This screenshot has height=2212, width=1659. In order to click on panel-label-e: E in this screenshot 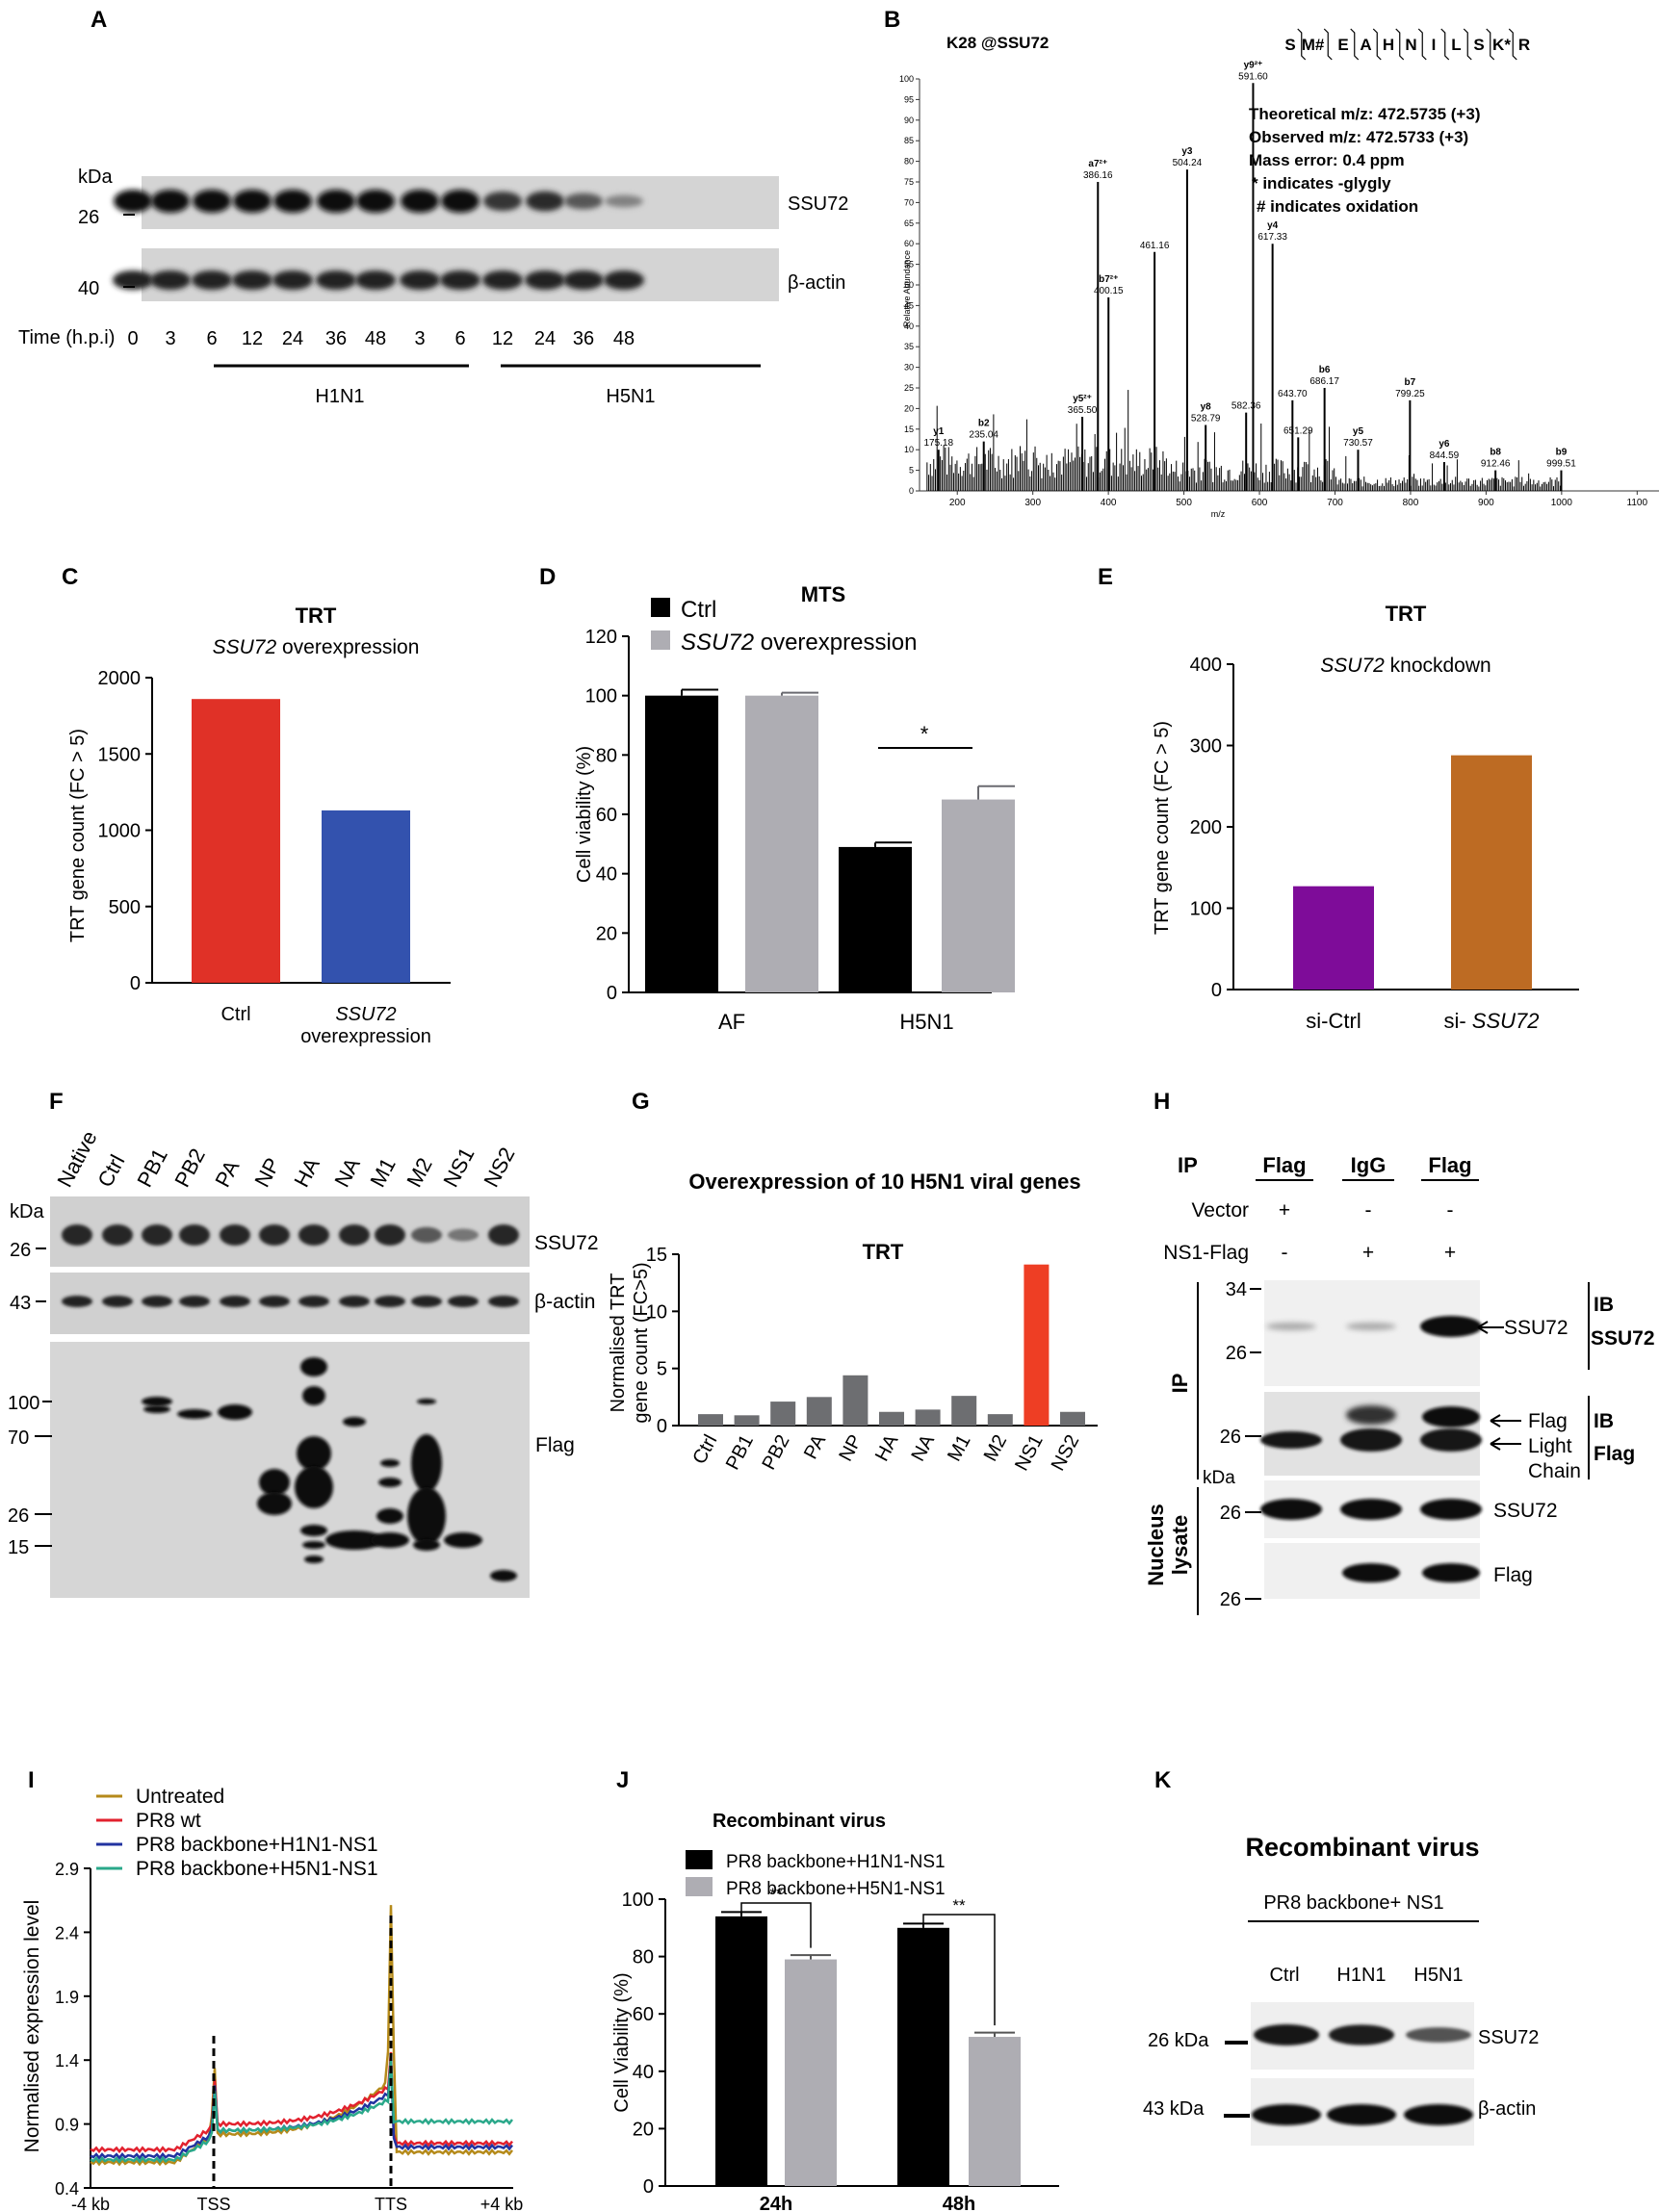, I will do `click(1106, 577)`.